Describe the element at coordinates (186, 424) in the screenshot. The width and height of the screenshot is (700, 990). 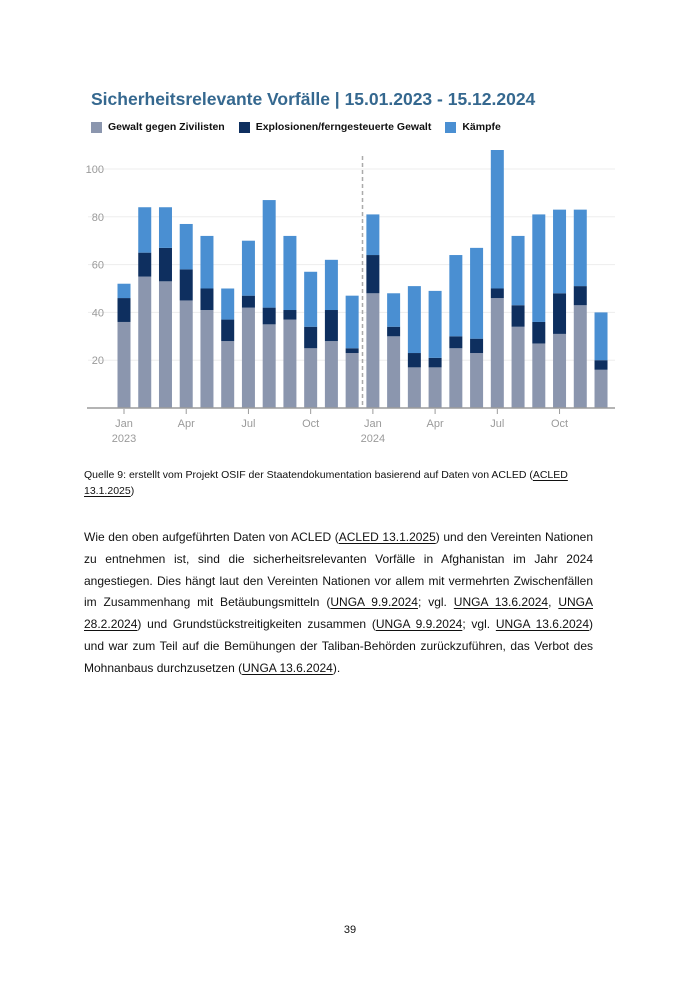
I see `x-axis-tick-label: Apr` at that location.